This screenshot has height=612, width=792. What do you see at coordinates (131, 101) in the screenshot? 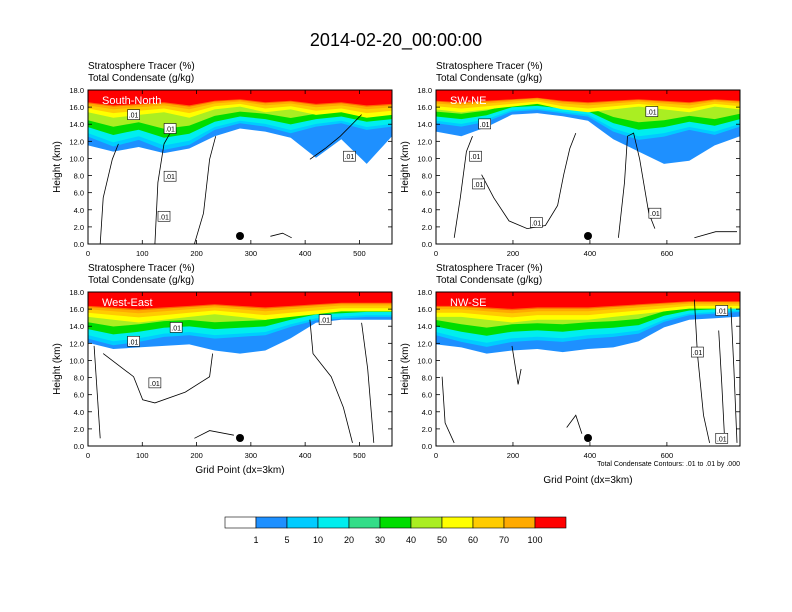
I see `panel-label: South-North` at bounding box center [131, 101].